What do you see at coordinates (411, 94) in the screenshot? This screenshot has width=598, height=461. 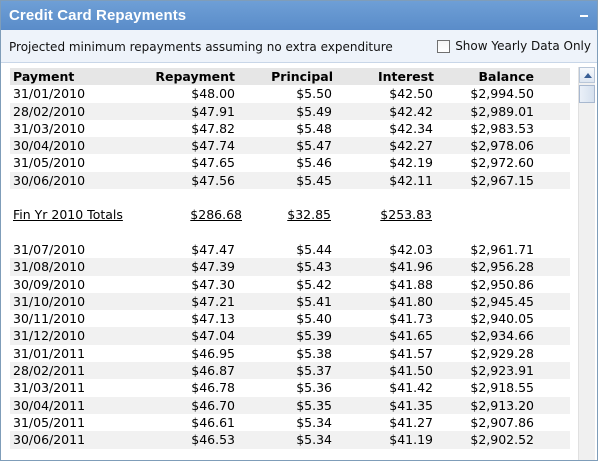 I see `cell-interest: $42.50` at bounding box center [411, 94].